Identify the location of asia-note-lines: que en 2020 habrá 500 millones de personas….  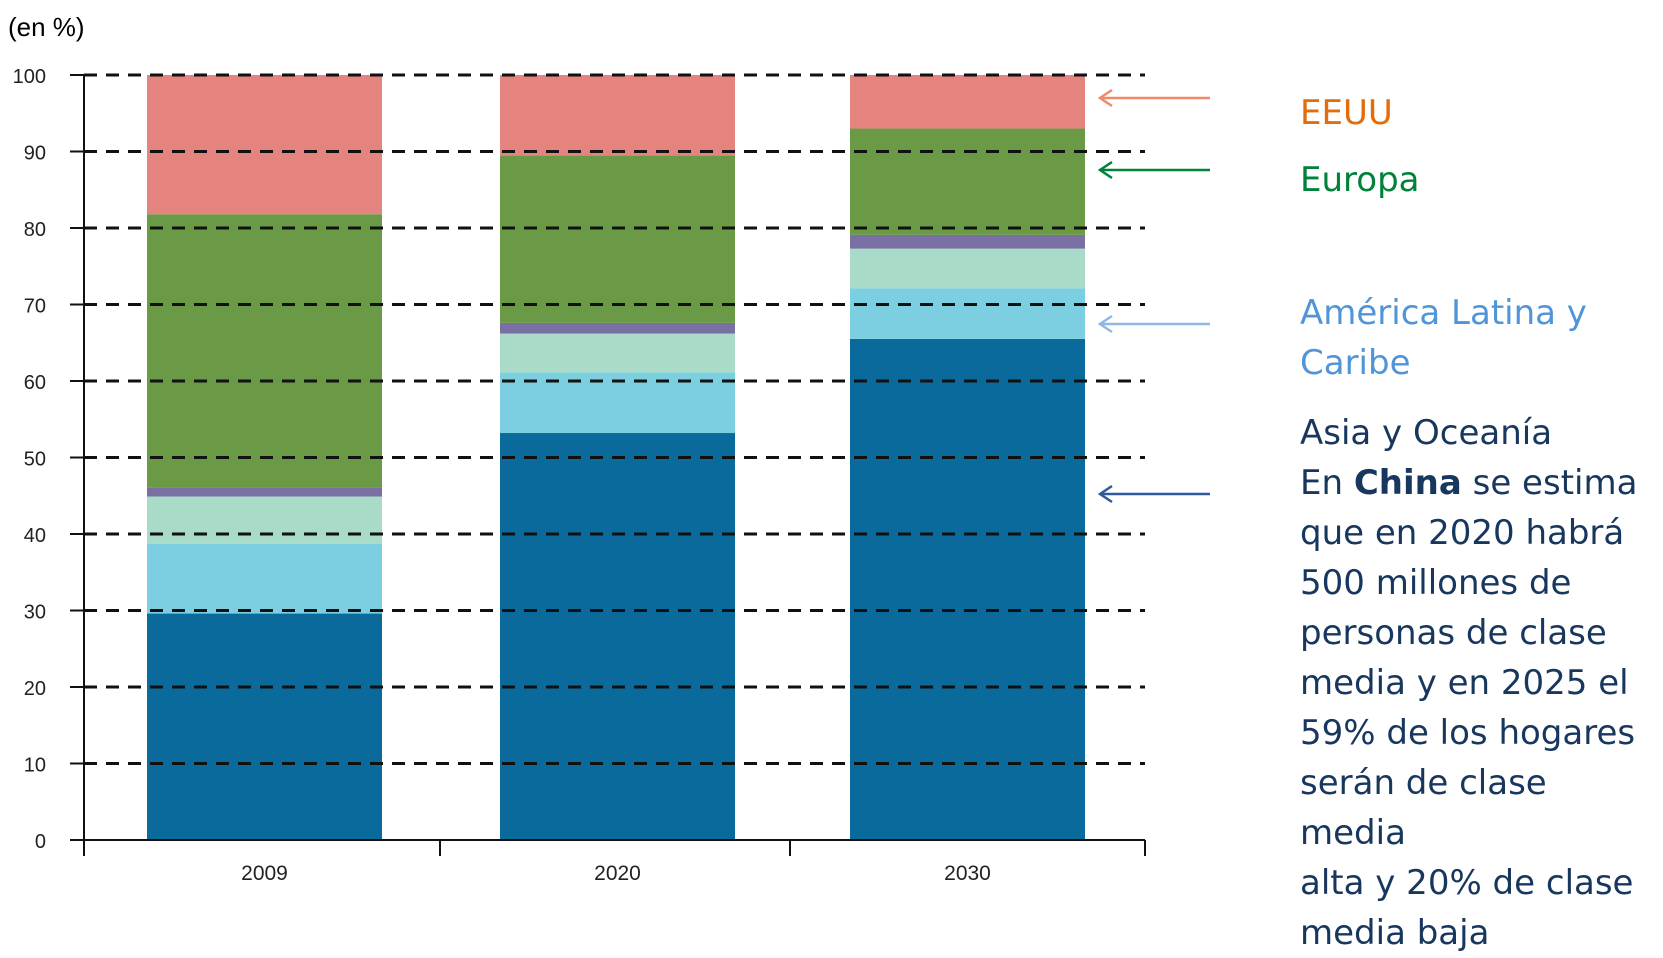
(1481, 733).